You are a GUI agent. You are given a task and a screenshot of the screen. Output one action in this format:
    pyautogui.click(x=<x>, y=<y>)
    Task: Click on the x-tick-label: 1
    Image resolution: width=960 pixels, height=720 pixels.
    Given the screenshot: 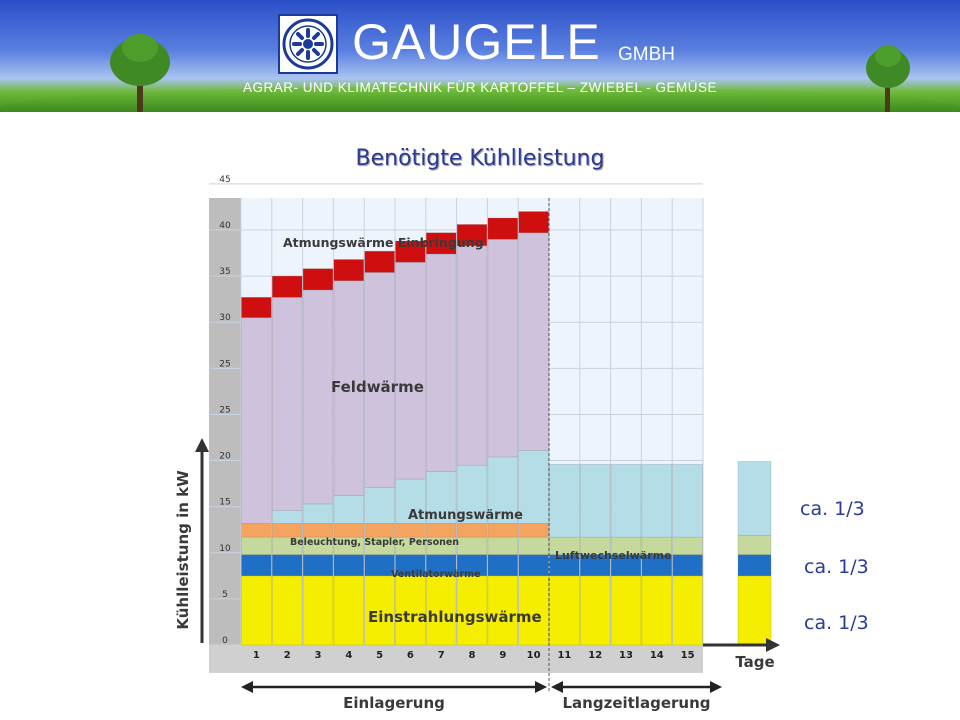 What is the action you would take?
    pyautogui.click(x=256, y=655)
    